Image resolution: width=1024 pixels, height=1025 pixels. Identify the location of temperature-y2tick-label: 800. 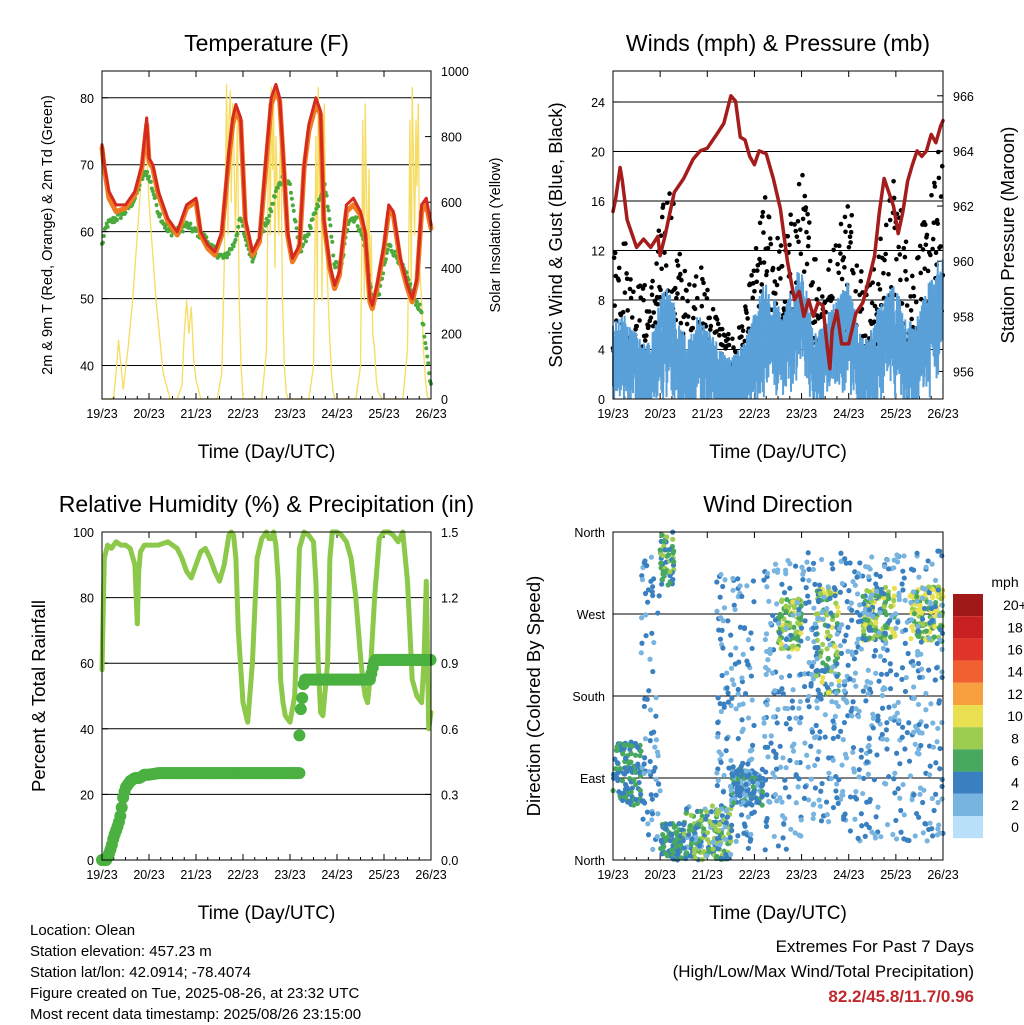
(451, 138).